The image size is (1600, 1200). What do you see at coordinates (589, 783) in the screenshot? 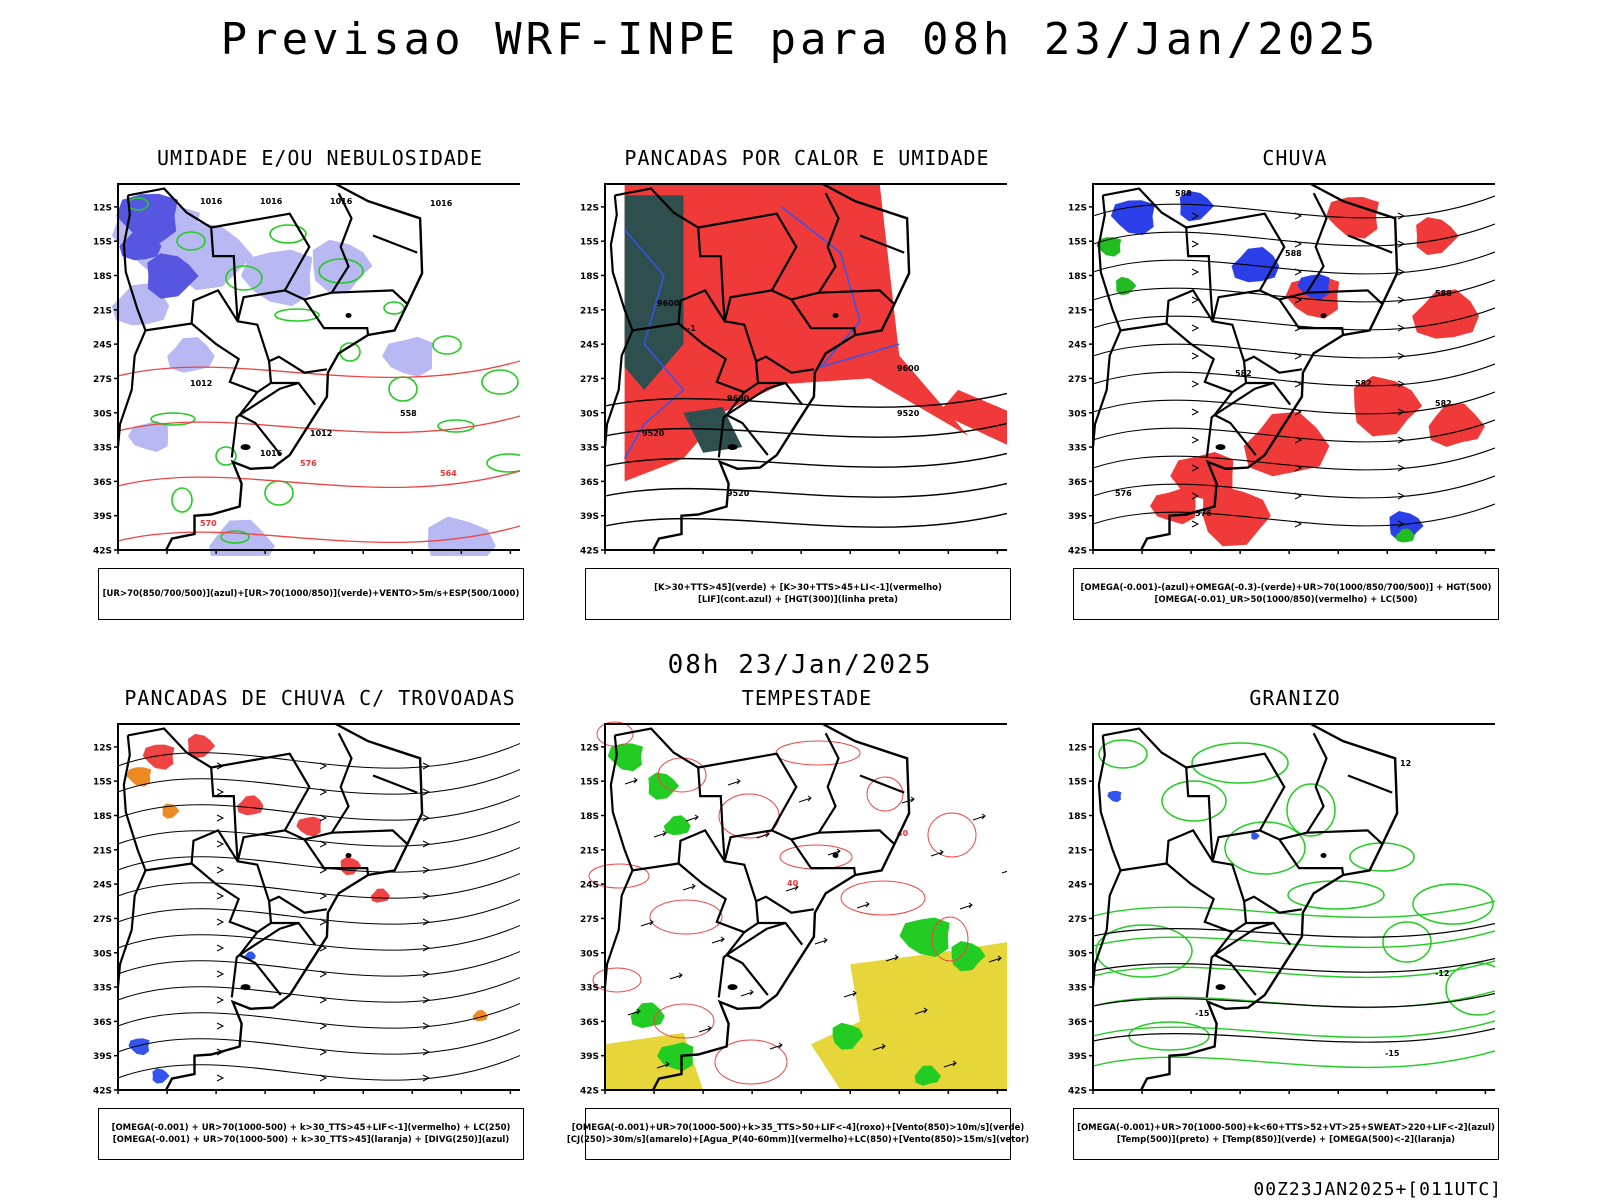
I see `lat-label: 15S` at bounding box center [589, 783].